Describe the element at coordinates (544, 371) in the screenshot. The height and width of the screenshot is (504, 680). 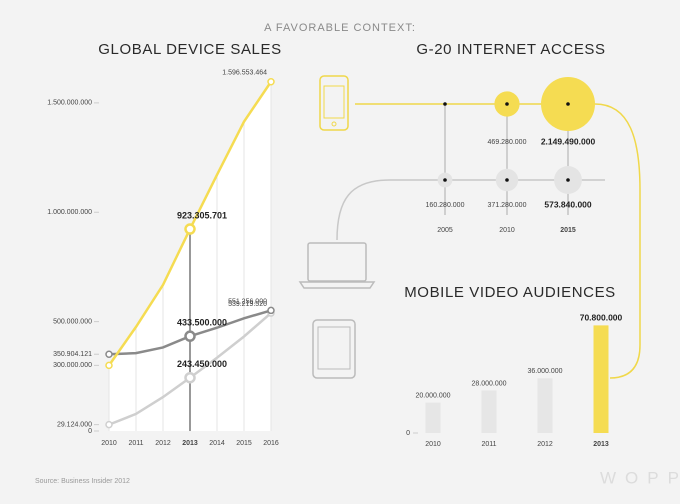
I see `value-label: 36.000.000` at that location.